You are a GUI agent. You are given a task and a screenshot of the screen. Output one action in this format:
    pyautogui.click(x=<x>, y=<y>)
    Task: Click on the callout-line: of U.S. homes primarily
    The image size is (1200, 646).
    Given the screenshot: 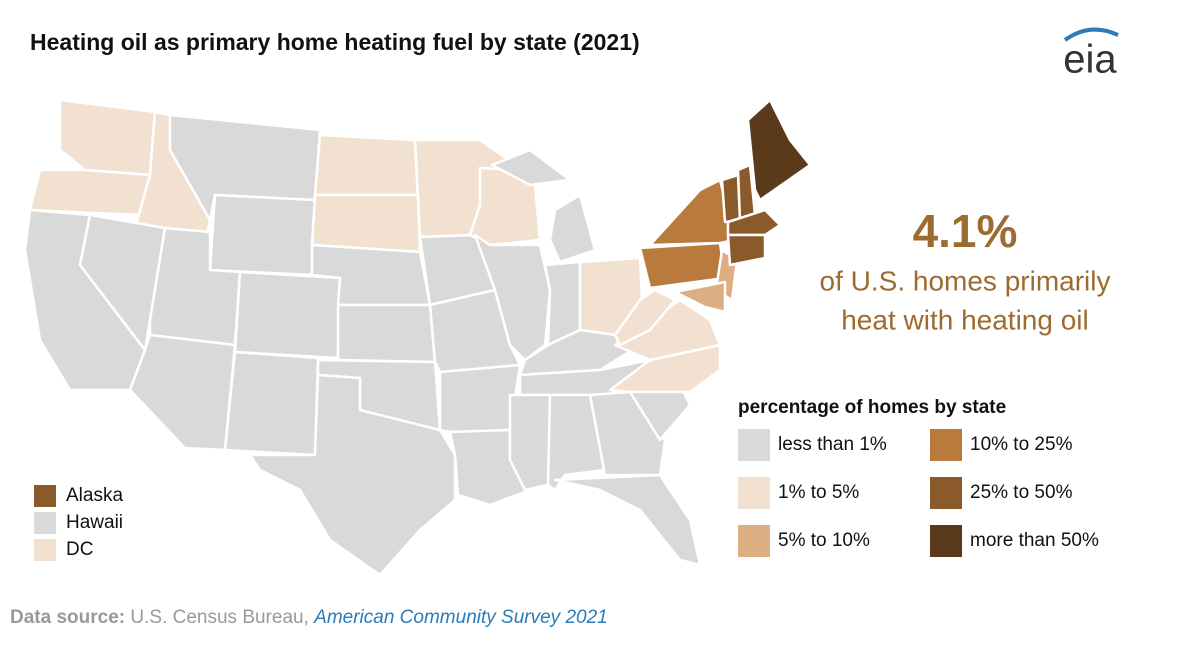 What is the action you would take?
    pyautogui.click(x=965, y=280)
    